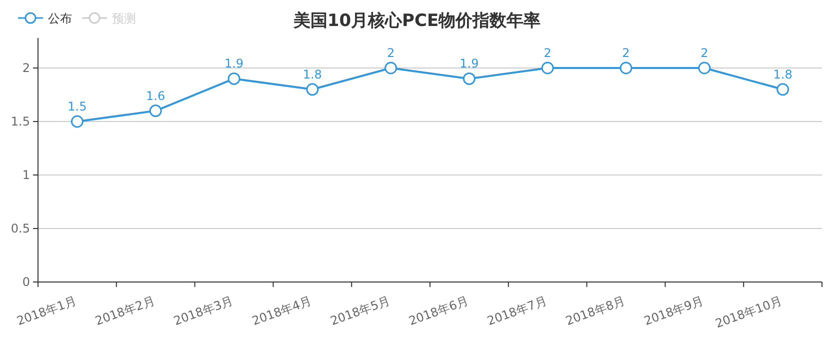  Describe the element at coordinates (674, 311) in the screenshot. I see `x-tick-label: 2018年9月` at that location.